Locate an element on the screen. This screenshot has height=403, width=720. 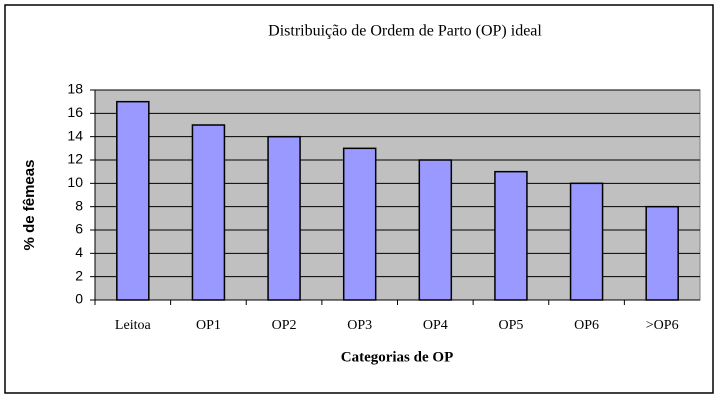
x-tick-label: OP3 is located at coordinates (359, 325).